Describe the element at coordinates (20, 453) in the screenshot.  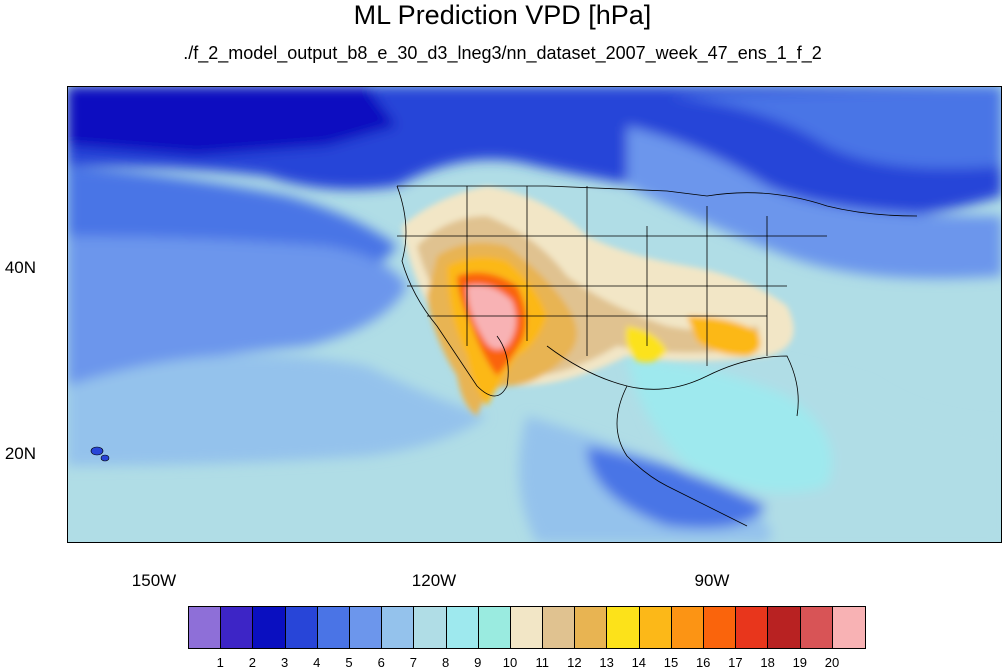
I see `lat-label-20n: 20N` at that location.